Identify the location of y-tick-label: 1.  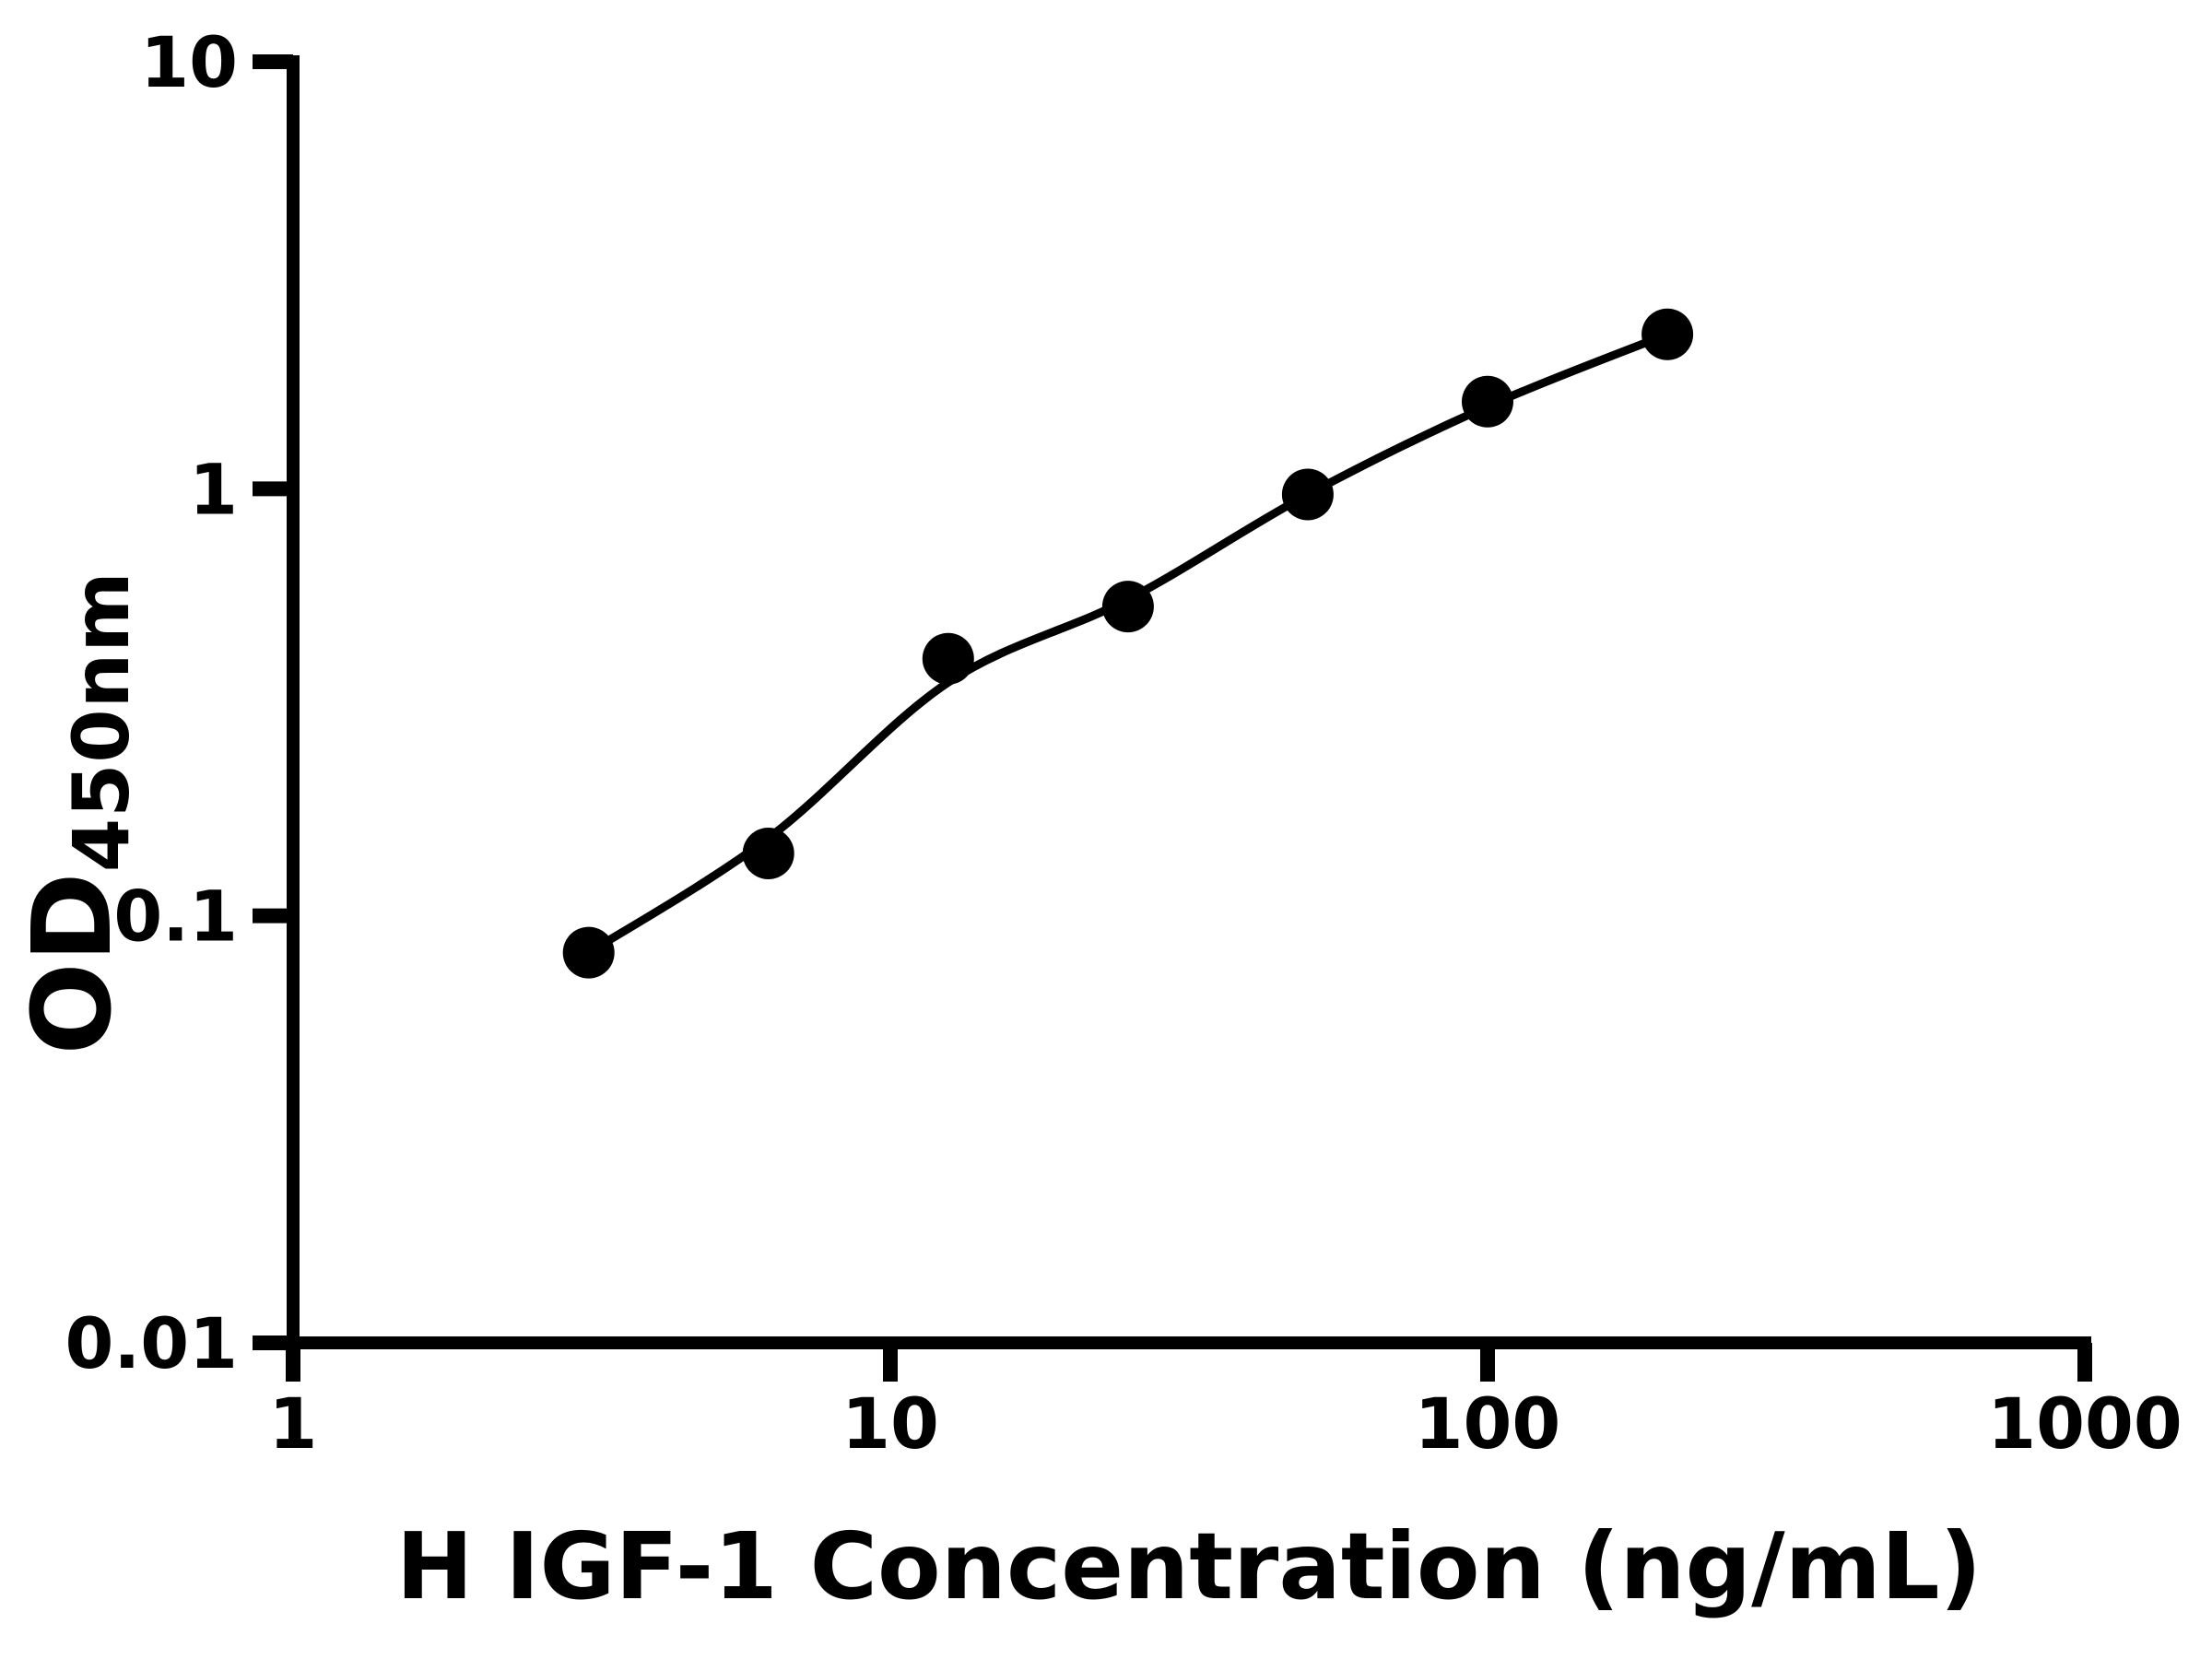
(213, 489).